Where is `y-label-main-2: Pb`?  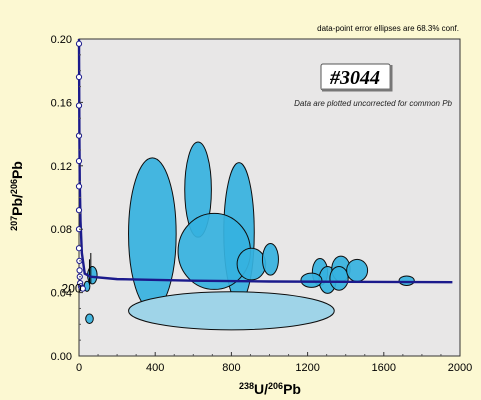 y-label-main-2: Pb is located at coordinates (17, 170).